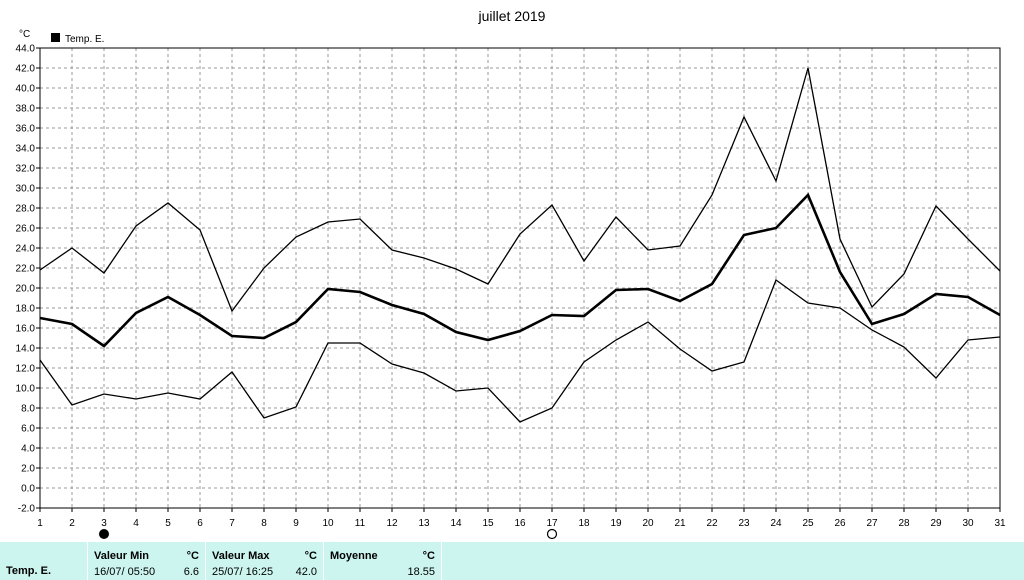 Image resolution: width=1024 pixels, height=580 pixels. What do you see at coordinates (872, 523) in the screenshot?
I see `x-tick-label: 27` at bounding box center [872, 523].